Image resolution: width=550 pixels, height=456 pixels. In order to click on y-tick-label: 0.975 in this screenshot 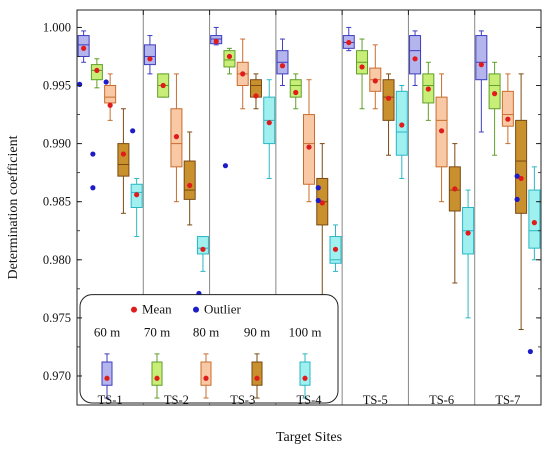, I will do `click(57, 318)`.